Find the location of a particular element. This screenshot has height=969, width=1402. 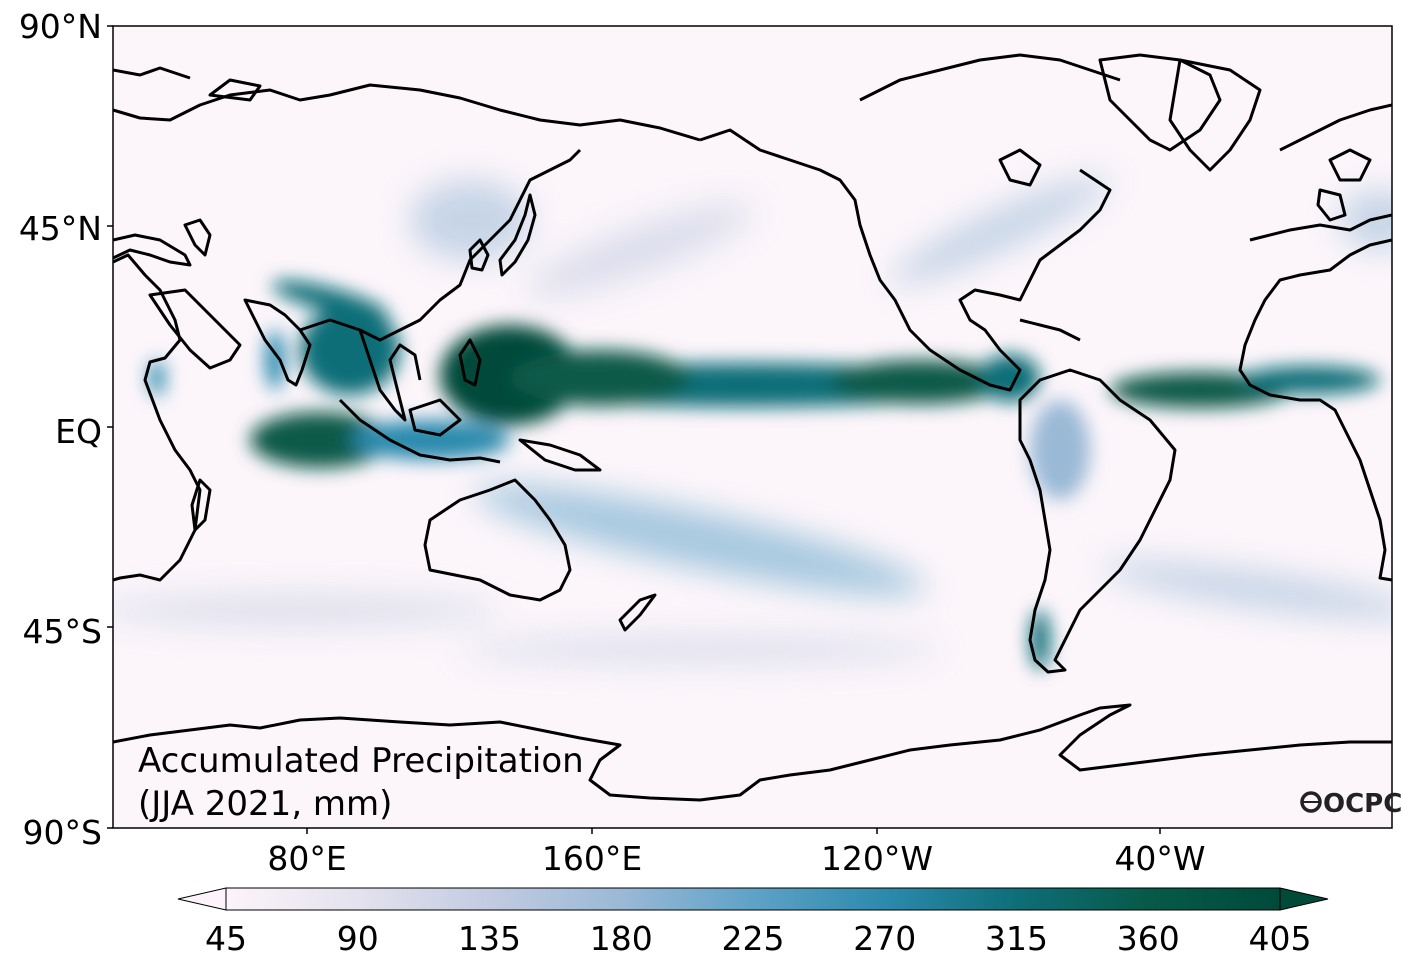

colorbar-tick-label: 45 is located at coordinates (226, 938).